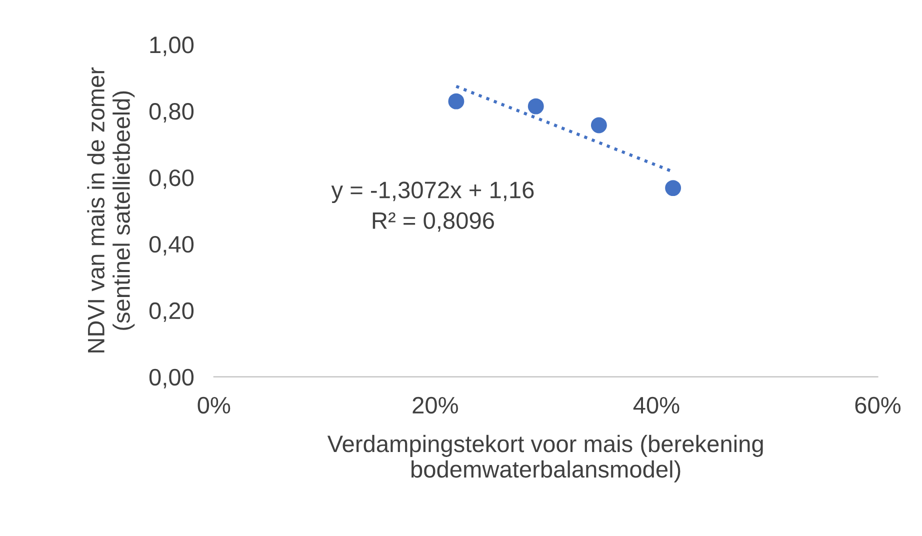 The height and width of the screenshot is (536, 922). What do you see at coordinates (172, 46) in the screenshot?
I see `y-tick-label: 1,00` at bounding box center [172, 46].